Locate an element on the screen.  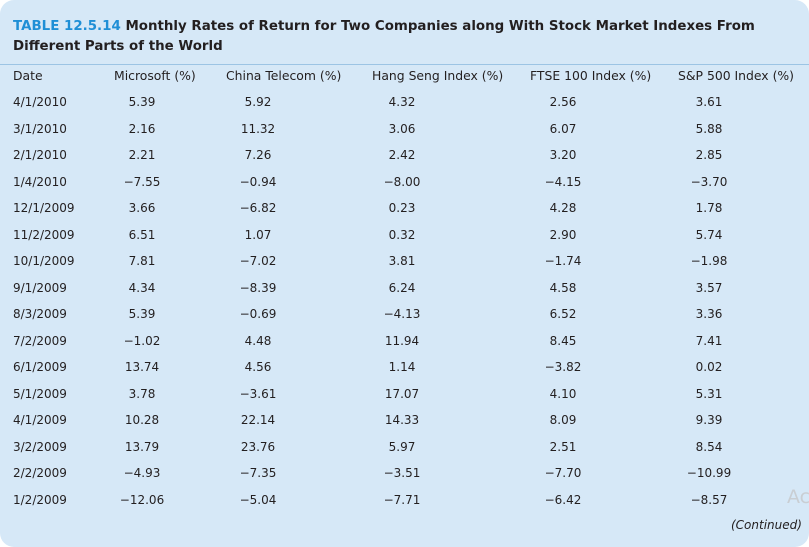
cell-ftse-100: 3.20 is located at coordinates (563, 155).